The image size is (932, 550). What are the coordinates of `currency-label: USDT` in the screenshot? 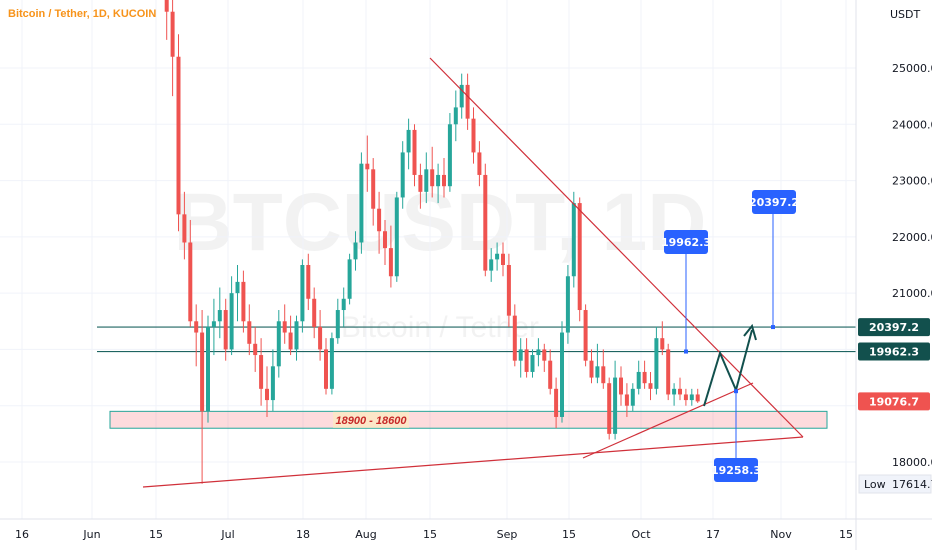 It's located at (905, 14).